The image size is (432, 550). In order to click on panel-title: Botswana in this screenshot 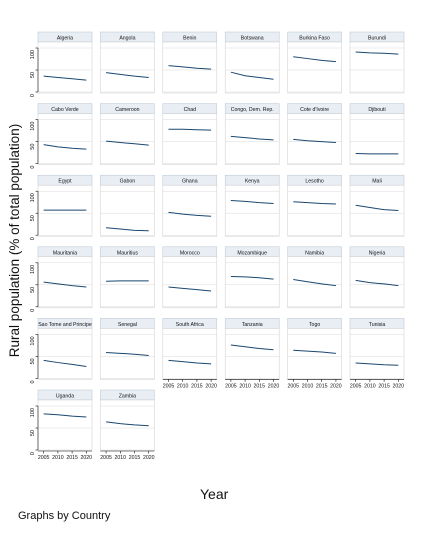, I will do `click(252, 39)`.